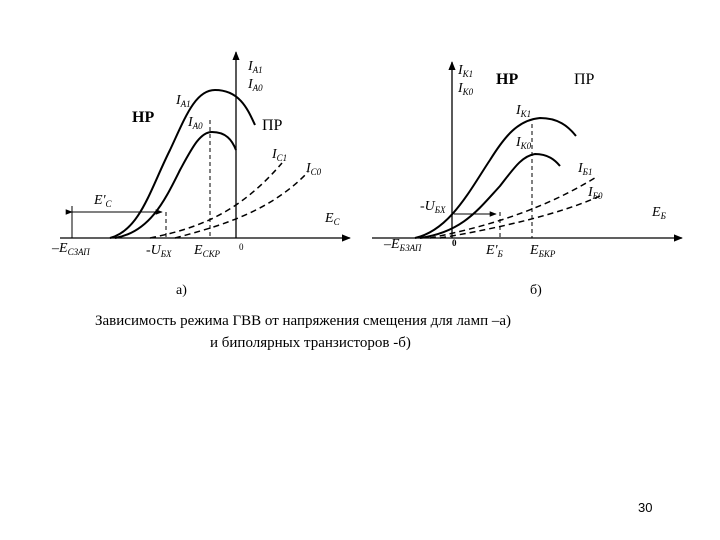 The height and width of the screenshot is (540, 720). I want to click on left-label-ia0-mid: IA0, so click(195, 123).